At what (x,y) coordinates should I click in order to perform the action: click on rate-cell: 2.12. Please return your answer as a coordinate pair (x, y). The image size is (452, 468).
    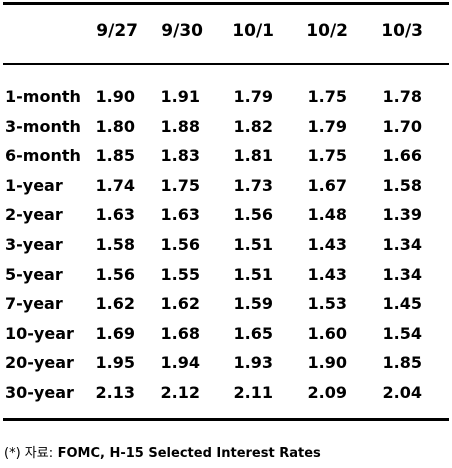
    Looking at the image, I should click on (180, 392).